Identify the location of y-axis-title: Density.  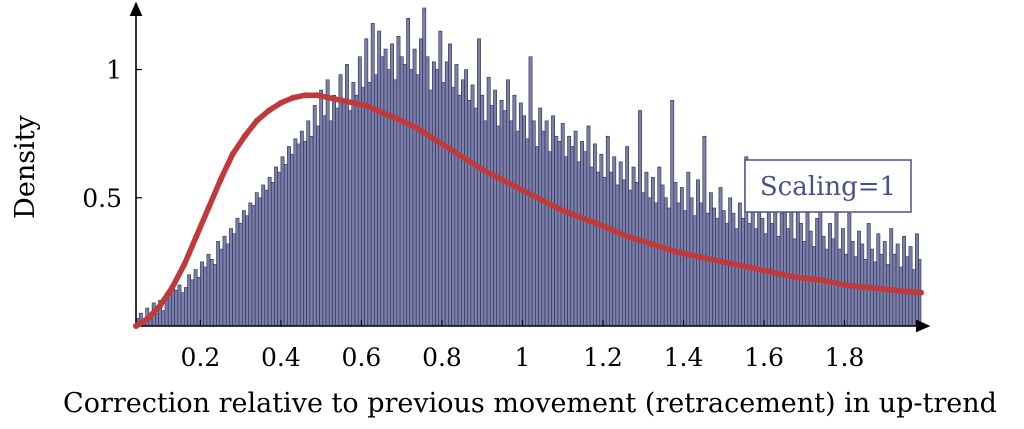
(25, 166).